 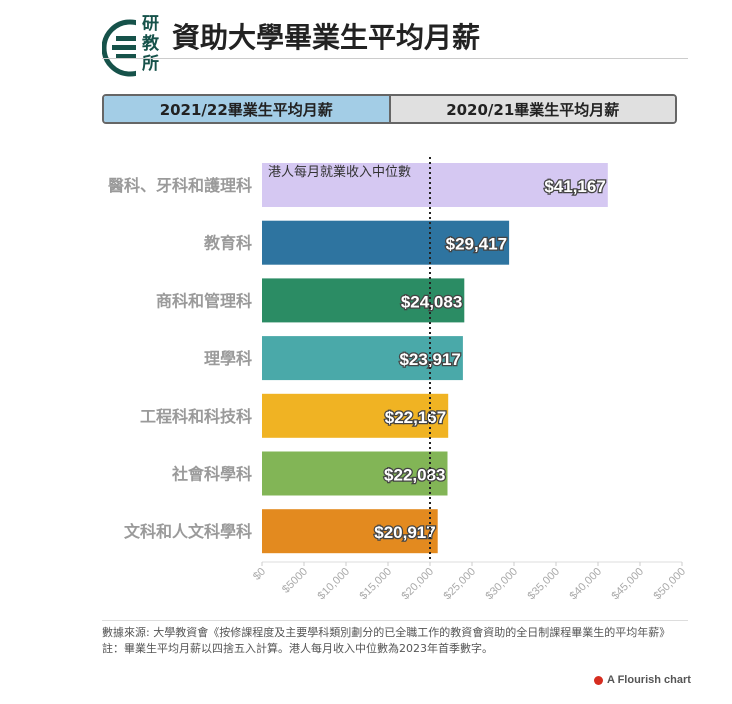 I want to click on value-label-4: $22,167, so click(x=415, y=417).